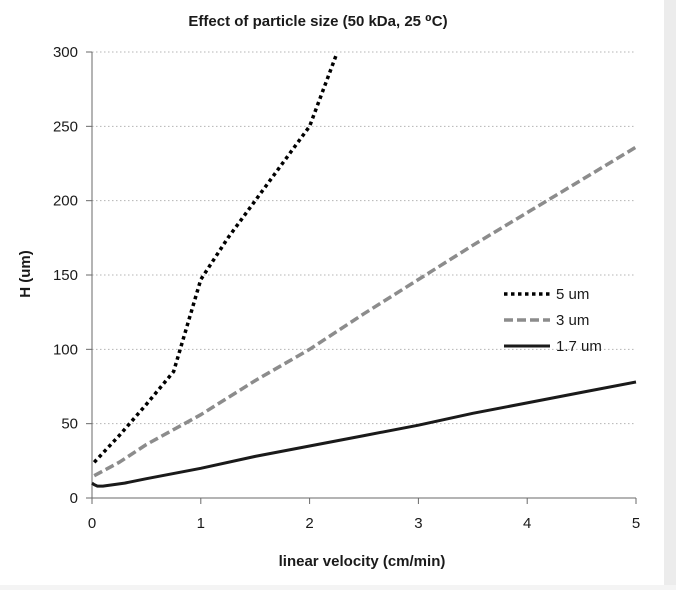  I want to click on y-tick-label: 200, so click(65, 201).